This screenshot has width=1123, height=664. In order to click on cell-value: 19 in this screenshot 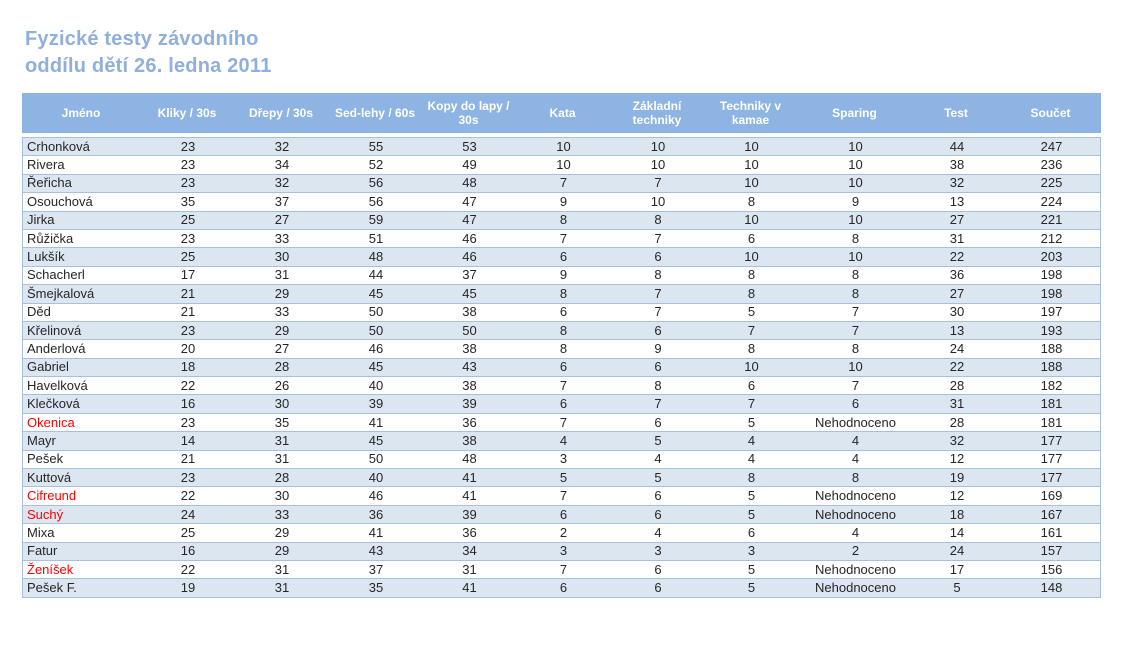, I will do `click(188, 588)`.